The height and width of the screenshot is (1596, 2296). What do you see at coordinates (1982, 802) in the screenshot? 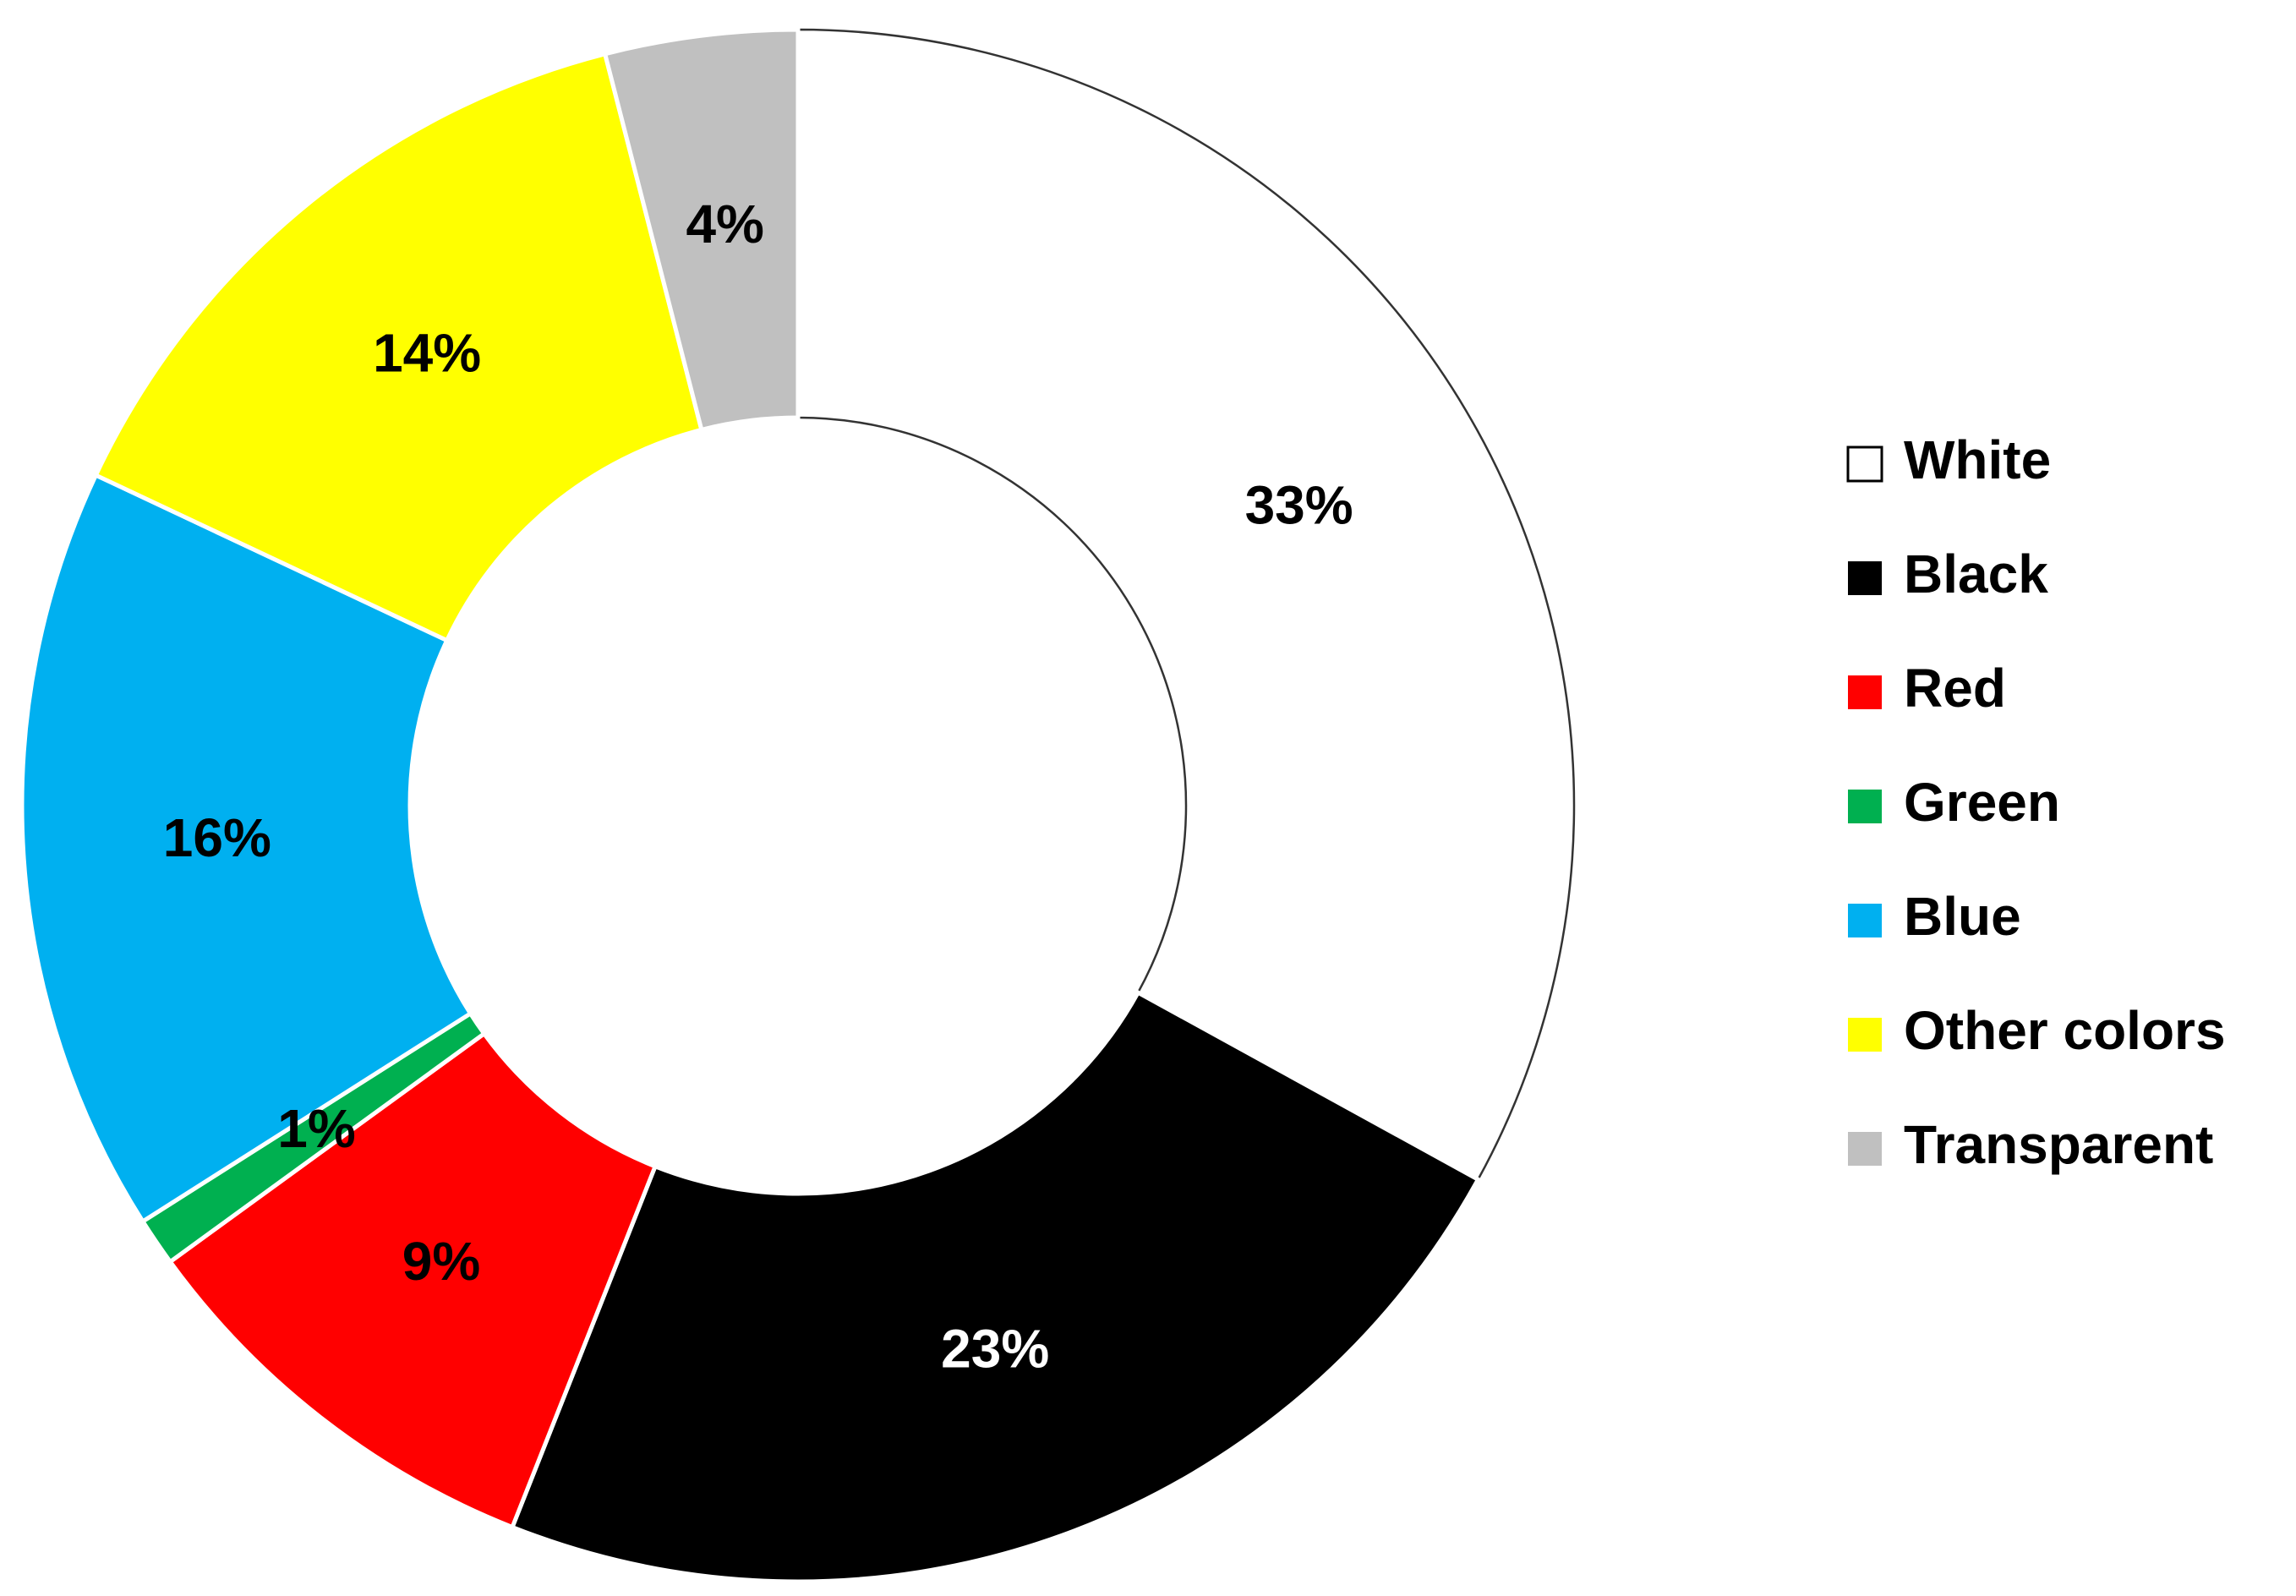
I see `legend-label: Green` at bounding box center [1982, 802].